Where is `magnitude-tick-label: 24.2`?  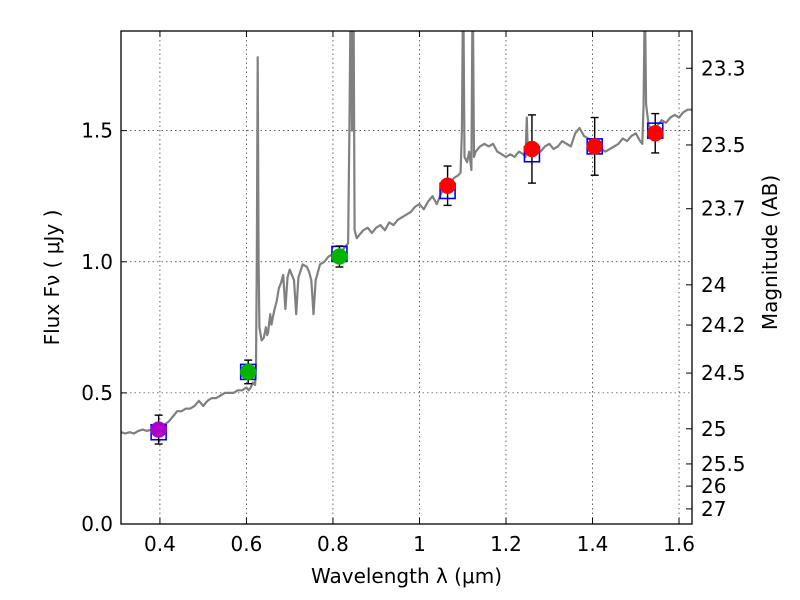 magnitude-tick-label: 24.2 is located at coordinates (723, 325).